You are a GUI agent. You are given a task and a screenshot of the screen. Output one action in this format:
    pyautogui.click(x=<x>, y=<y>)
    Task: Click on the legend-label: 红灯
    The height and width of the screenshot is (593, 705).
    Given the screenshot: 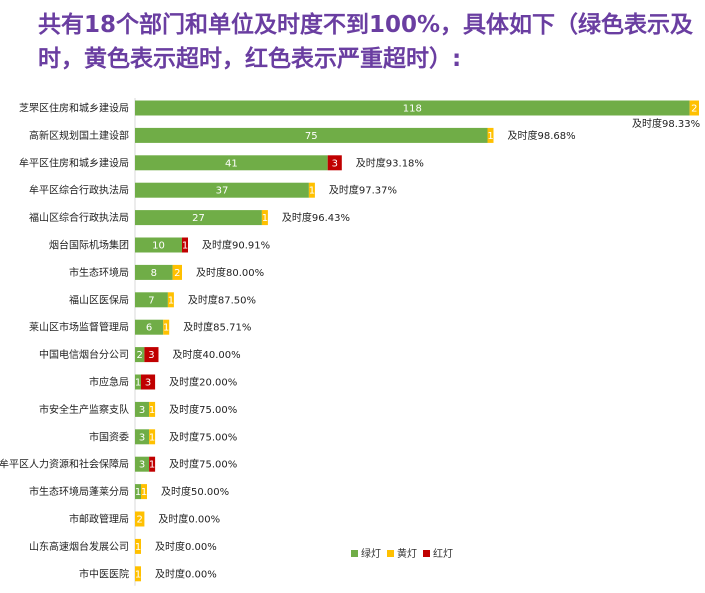 What is the action you would take?
    pyautogui.click(x=443, y=553)
    